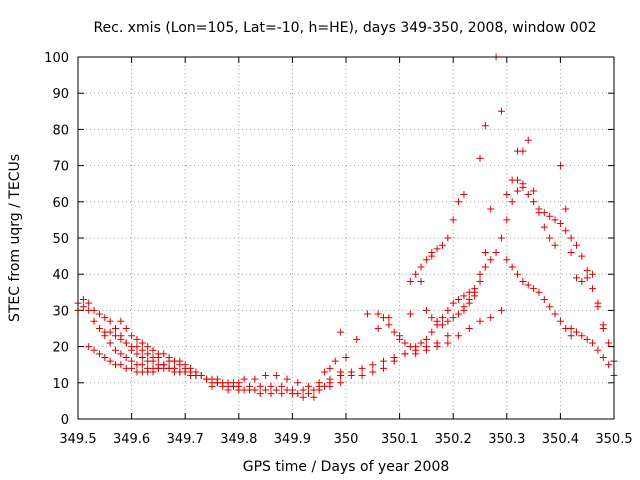 The width and height of the screenshot is (640, 480). What do you see at coordinates (60, 203) in the screenshot?
I see `y-tick-label: 60` at bounding box center [60, 203].